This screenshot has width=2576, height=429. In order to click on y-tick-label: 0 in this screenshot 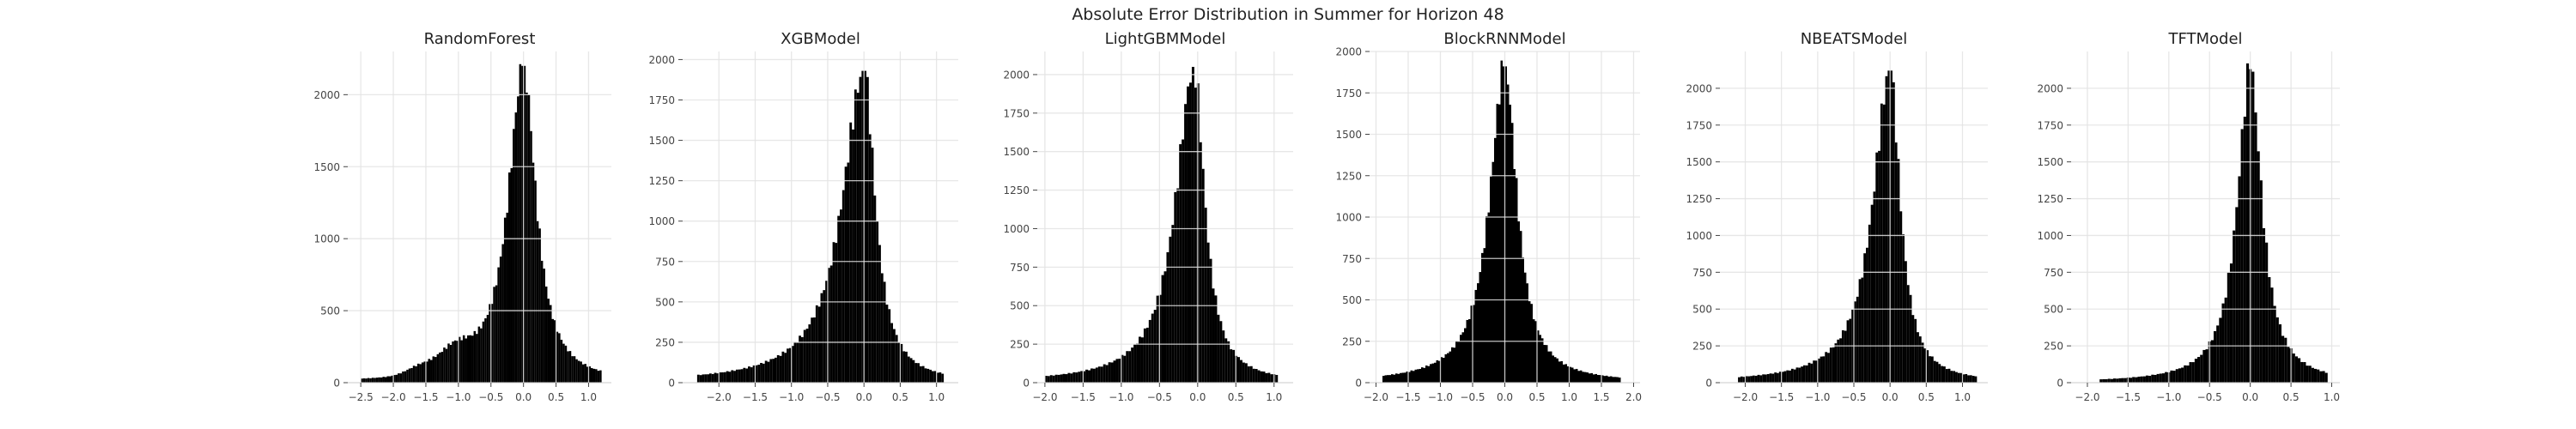, I will do `click(1708, 384)`.